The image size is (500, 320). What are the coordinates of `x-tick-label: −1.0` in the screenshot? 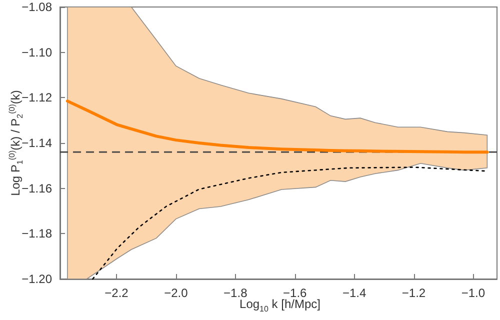 It's located at (473, 293).